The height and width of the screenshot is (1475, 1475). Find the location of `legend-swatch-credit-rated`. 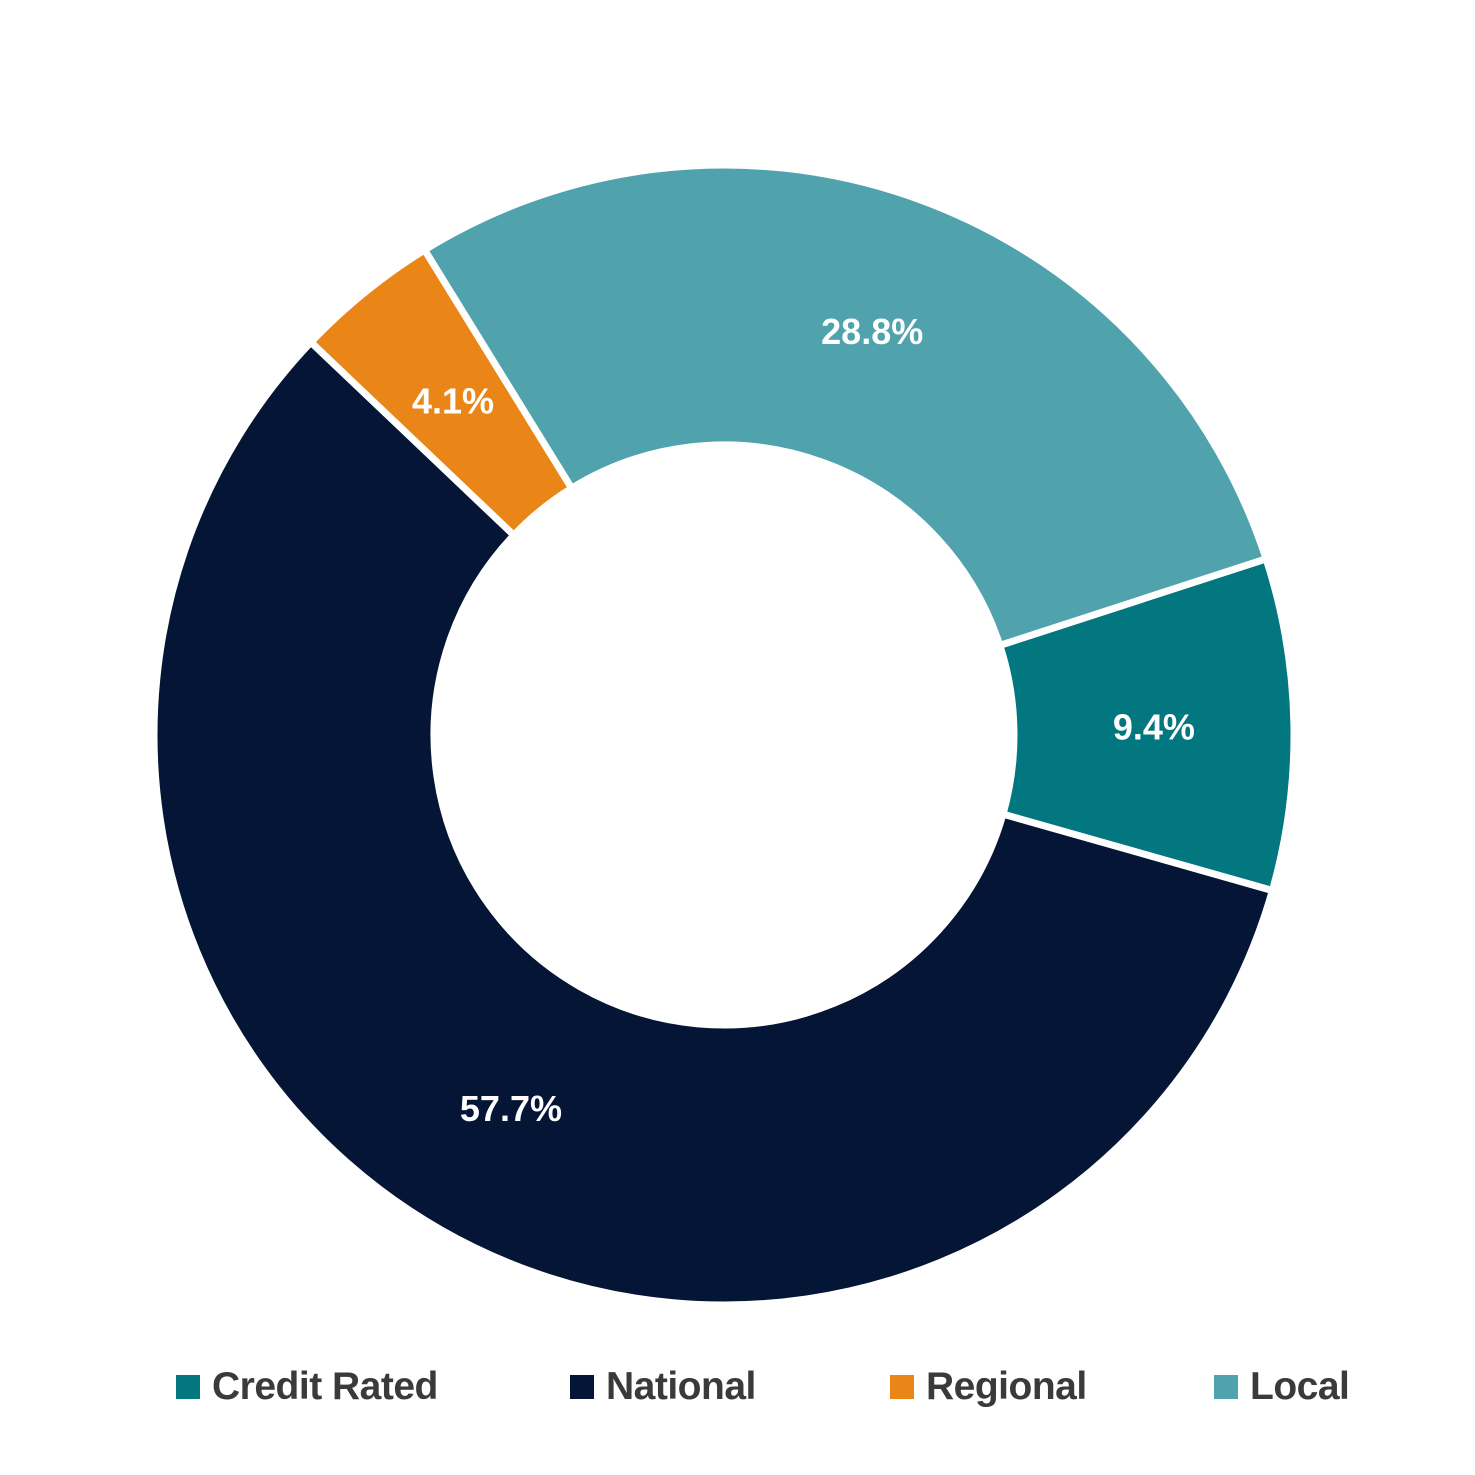

legend-swatch-credit-rated is located at coordinates (188, 1387).